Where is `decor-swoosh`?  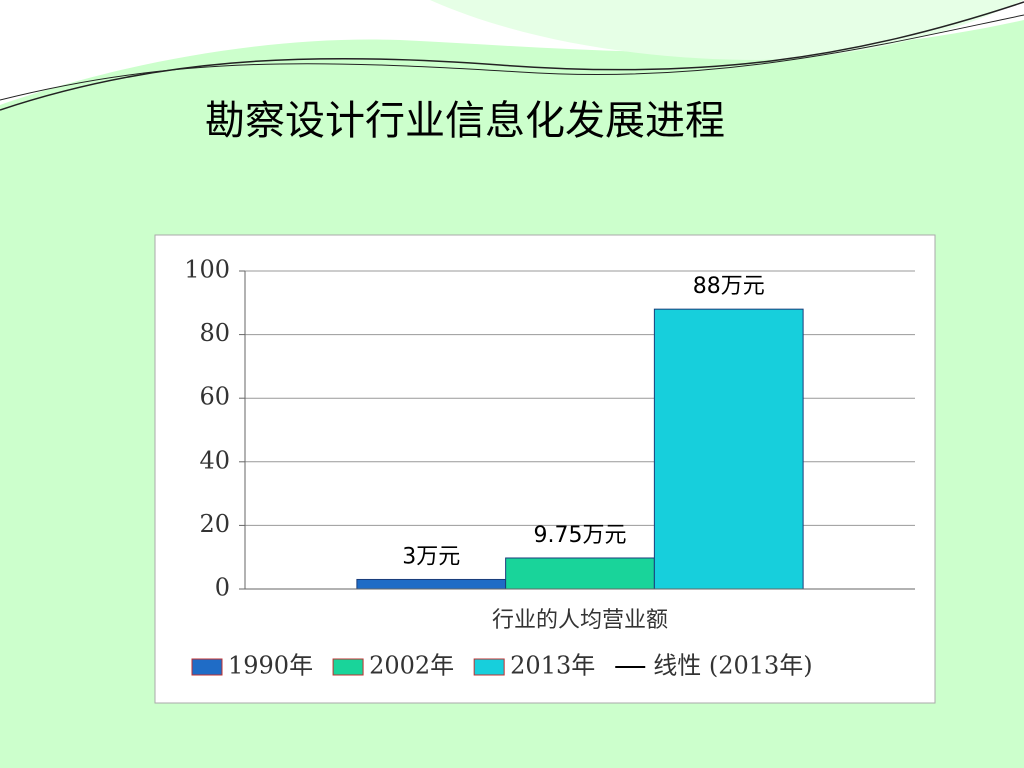 decor-swoosh is located at coordinates (727, 30).